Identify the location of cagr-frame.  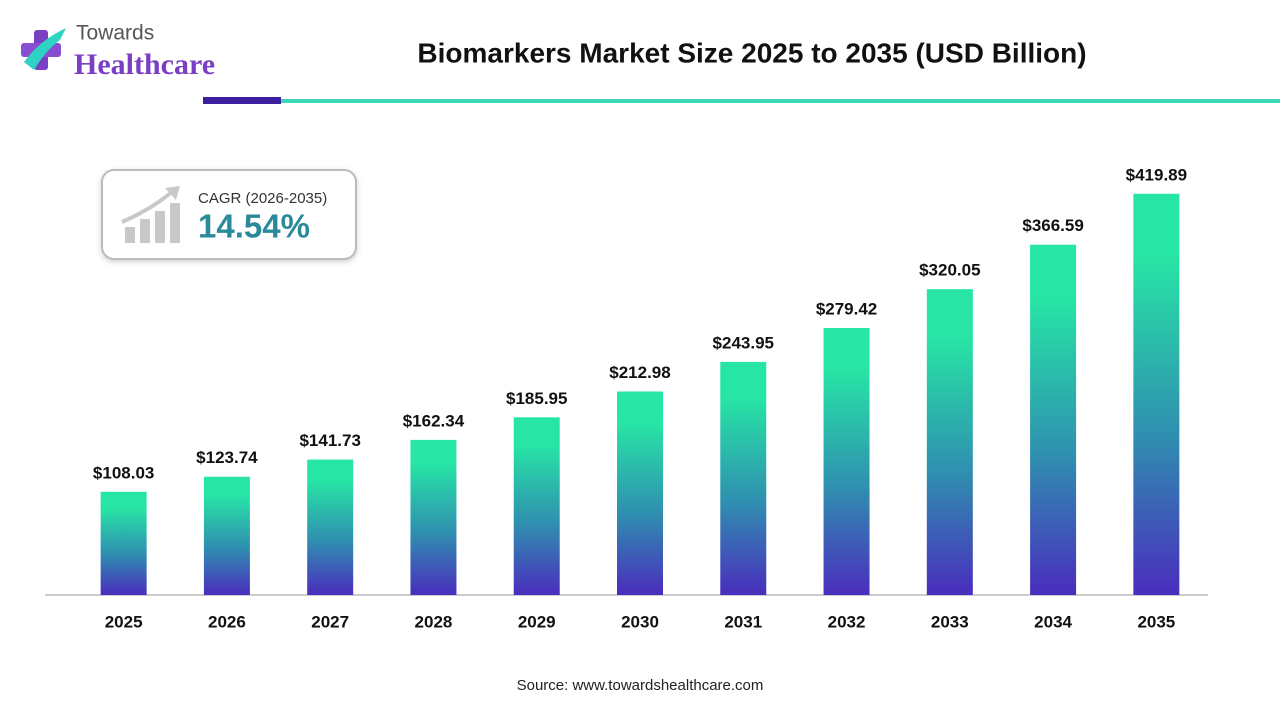
(229, 214).